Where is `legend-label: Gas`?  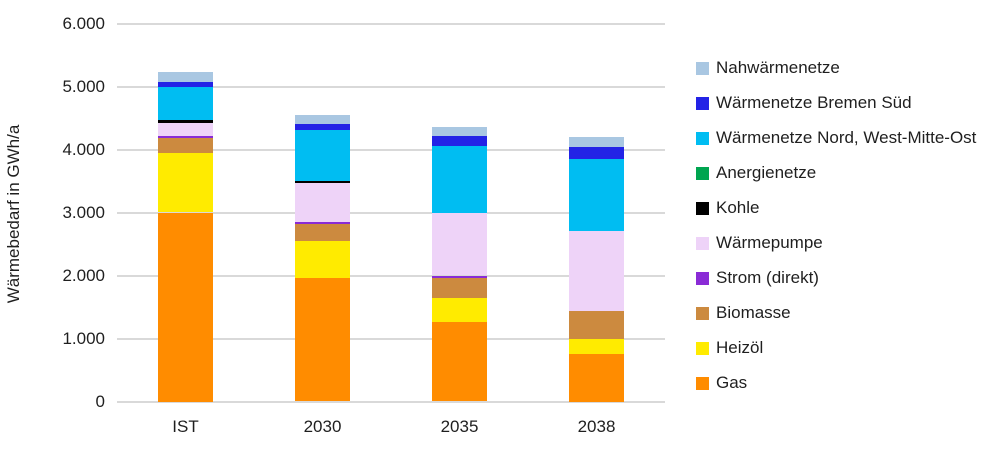 legend-label: Gas is located at coordinates (732, 382).